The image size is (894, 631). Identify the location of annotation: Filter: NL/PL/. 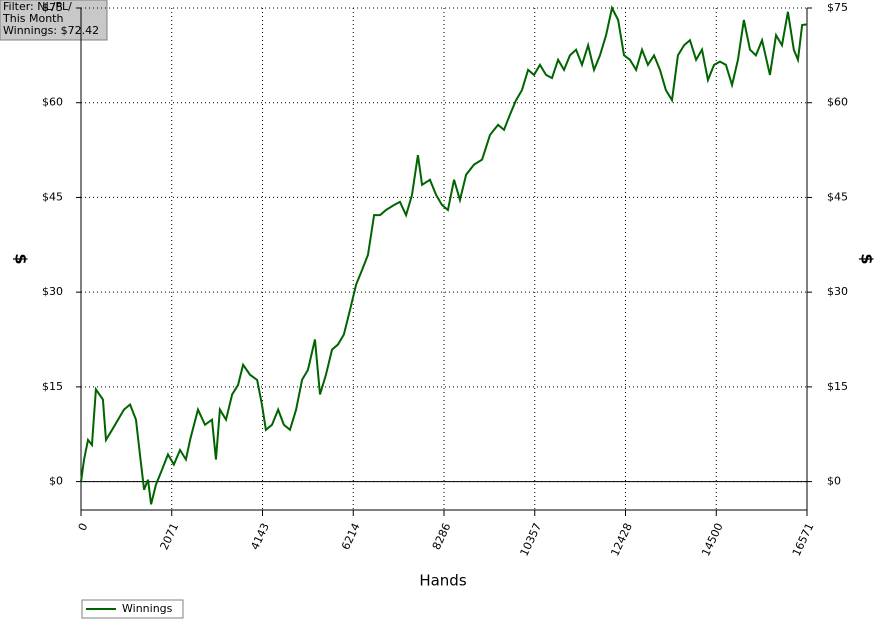
(37, 6).